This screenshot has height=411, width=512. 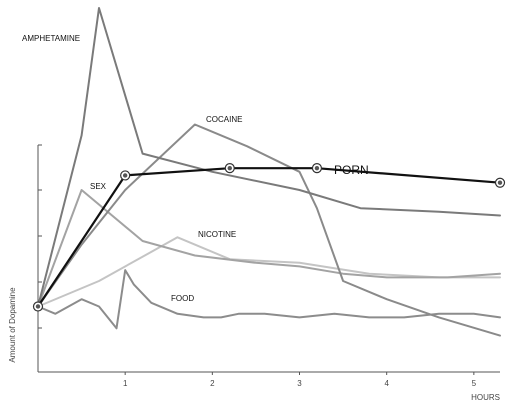 I want to click on y-axis-title: Amount of Dopamine, so click(x=12, y=325).